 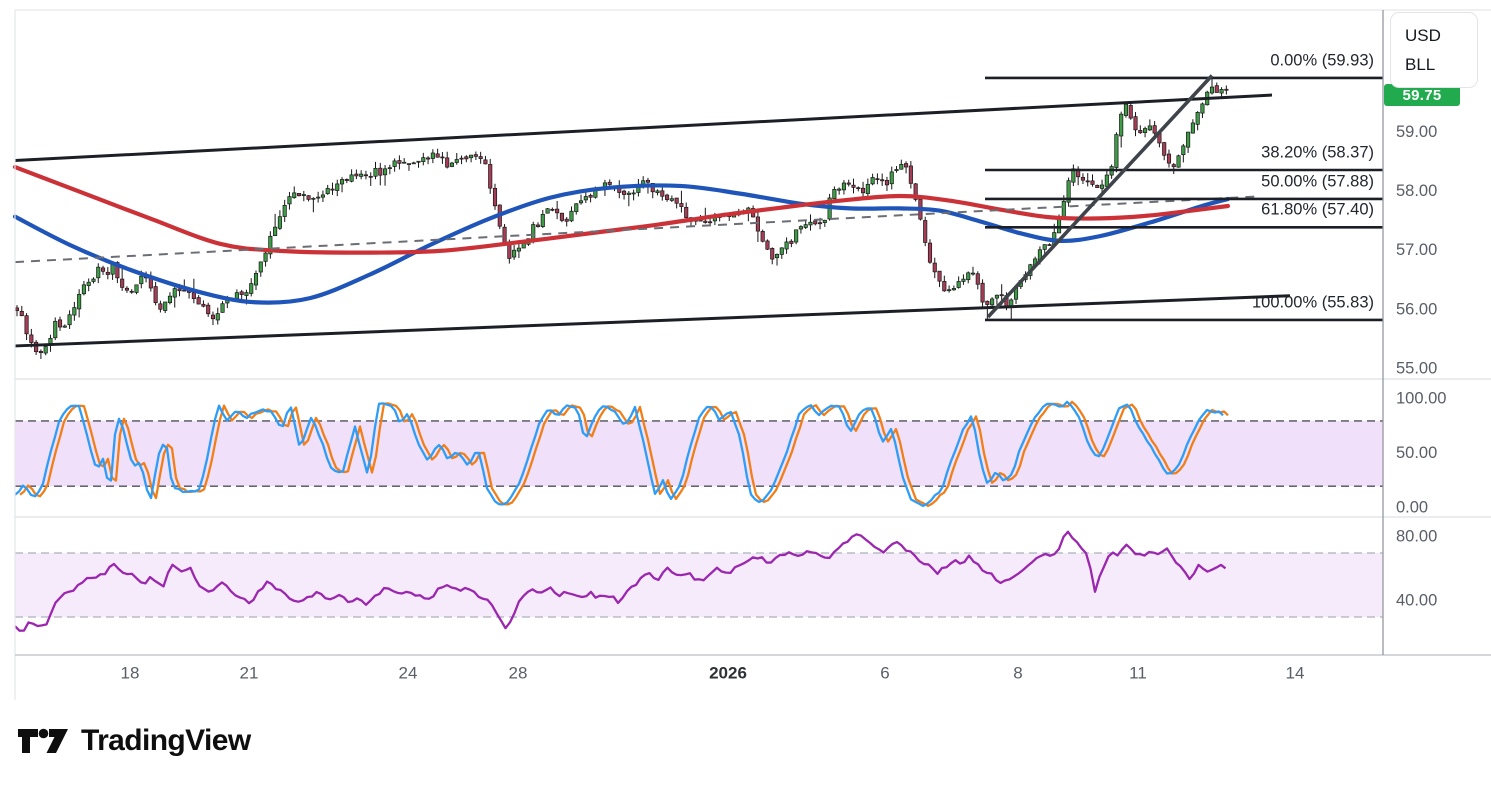 I want to click on time-tick-label: 8, so click(x=1017, y=672).